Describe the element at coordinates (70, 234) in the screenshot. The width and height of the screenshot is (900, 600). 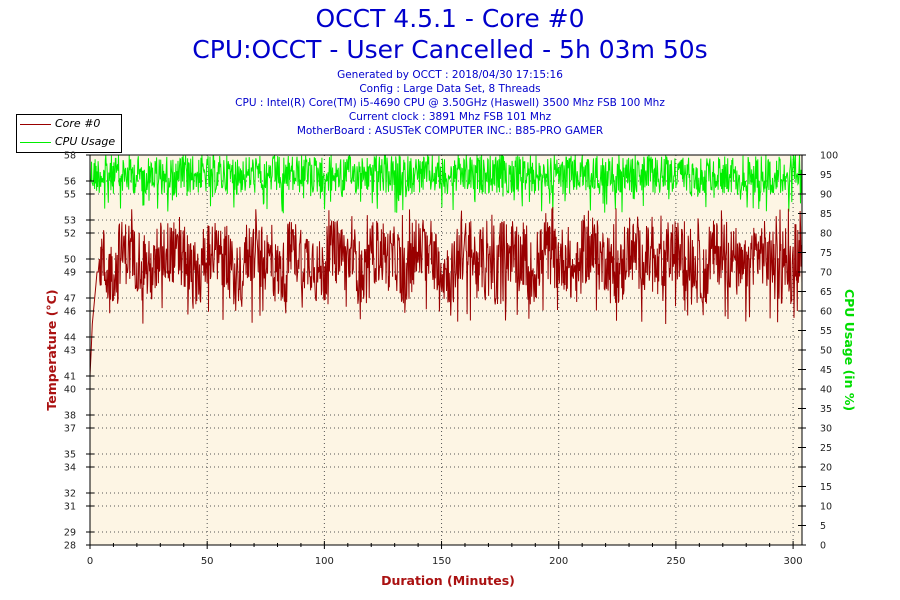
I see `y-tick-label-left: 52` at that location.